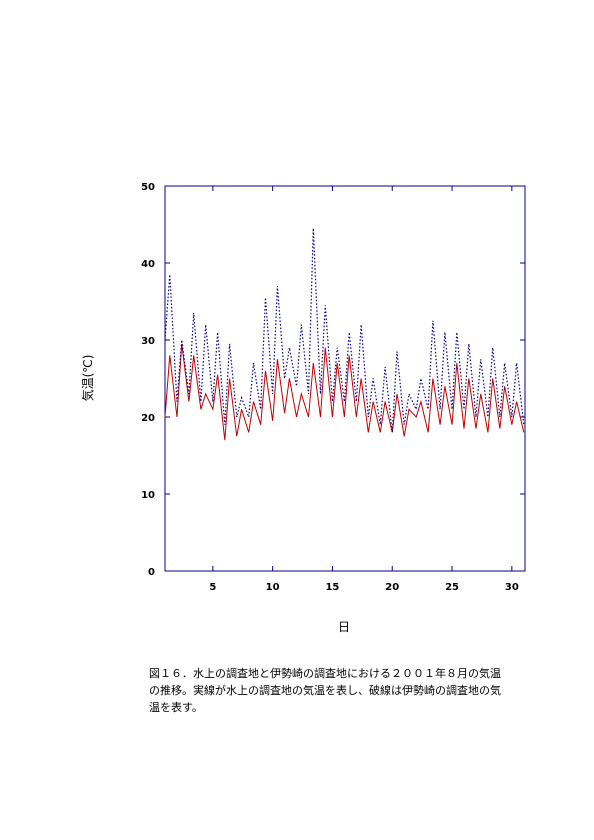  I want to click on y-tick-label: 0, so click(151, 572).